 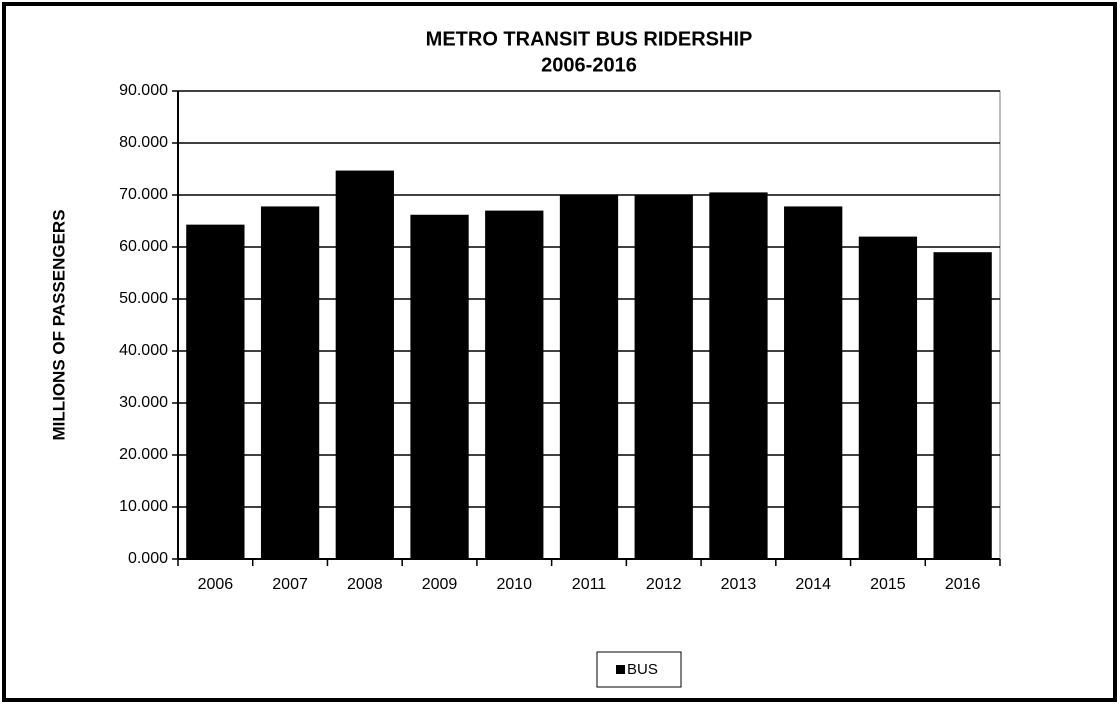 I want to click on legend-swatch, so click(x=620, y=669).